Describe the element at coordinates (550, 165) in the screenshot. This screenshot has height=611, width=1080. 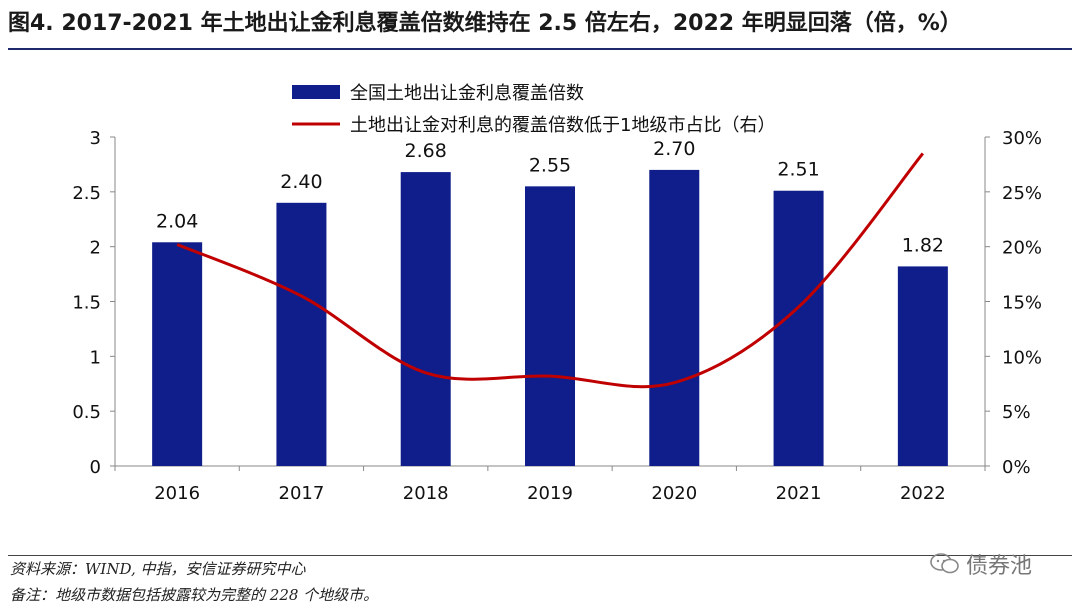
I see `bar-data-label: 2.55` at that location.